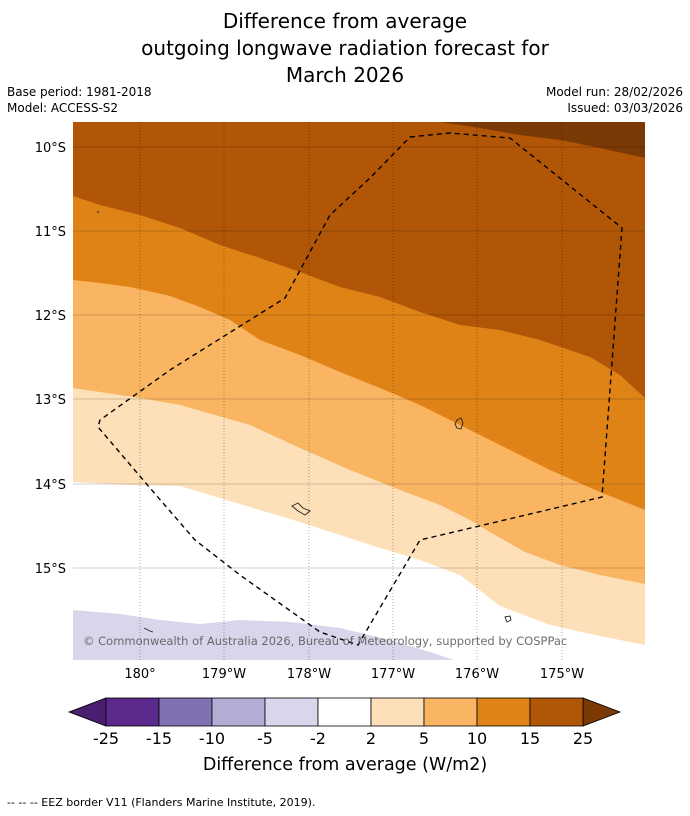 This screenshot has height=816, width=690. Describe the element at coordinates (345, 21) in the screenshot. I see `title-line-1: Difference from average` at that location.